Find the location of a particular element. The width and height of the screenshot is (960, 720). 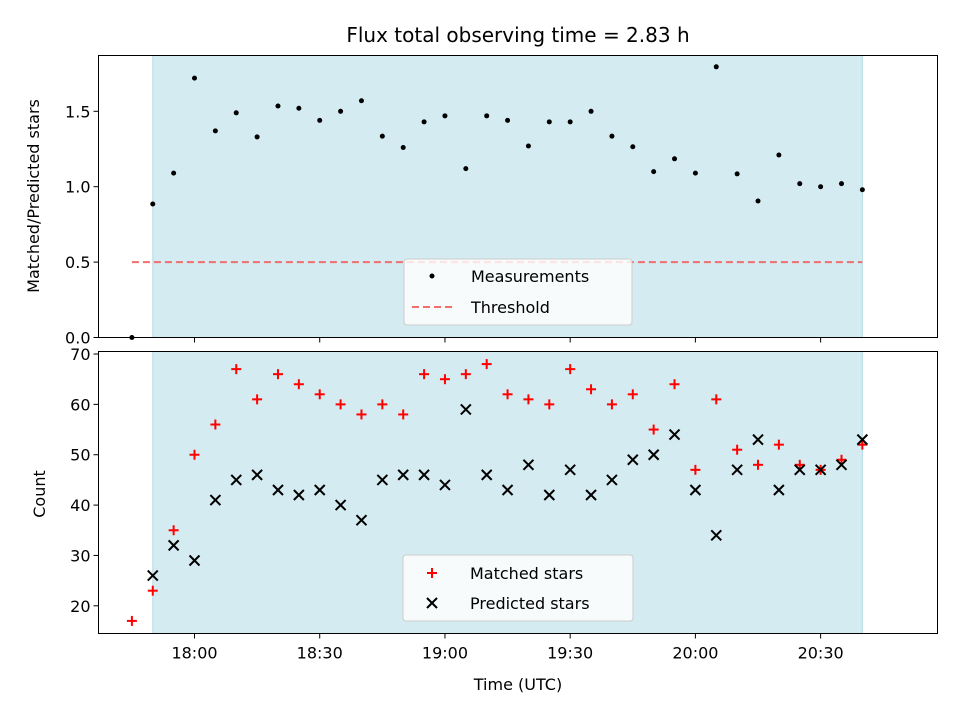

bottom-y-tick-label: 60 is located at coordinates (80, 404).